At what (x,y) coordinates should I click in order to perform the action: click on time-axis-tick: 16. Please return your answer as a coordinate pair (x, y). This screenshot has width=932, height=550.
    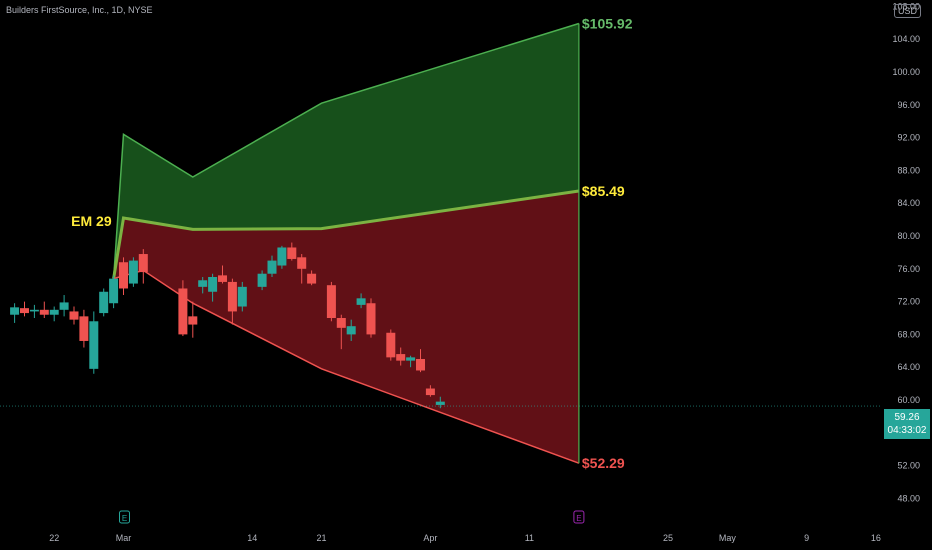
    Looking at the image, I should click on (876, 538).